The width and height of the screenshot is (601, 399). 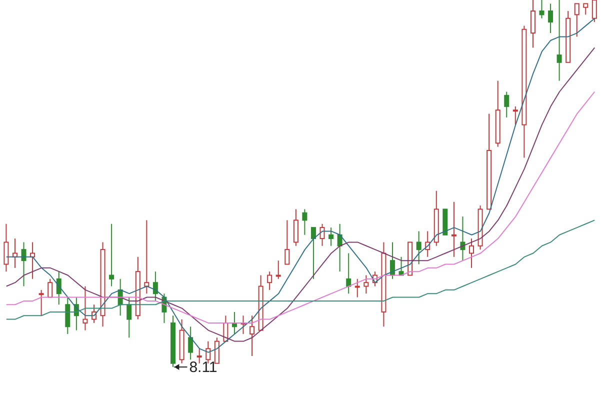 What do you see at coordinates (203, 367) in the screenshot?
I see `annotation: 8.11` at bounding box center [203, 367].